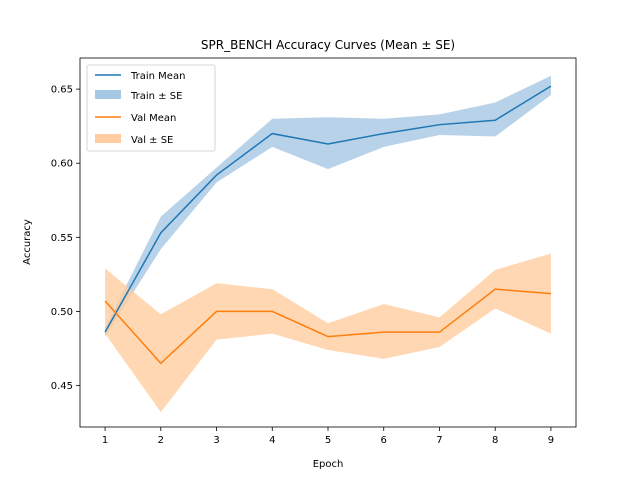 This screenshot has width=640, height=480. Describe the element at coordinates (108, 138) in the screenshot. I see `legend-val-band-swatch` at that location.